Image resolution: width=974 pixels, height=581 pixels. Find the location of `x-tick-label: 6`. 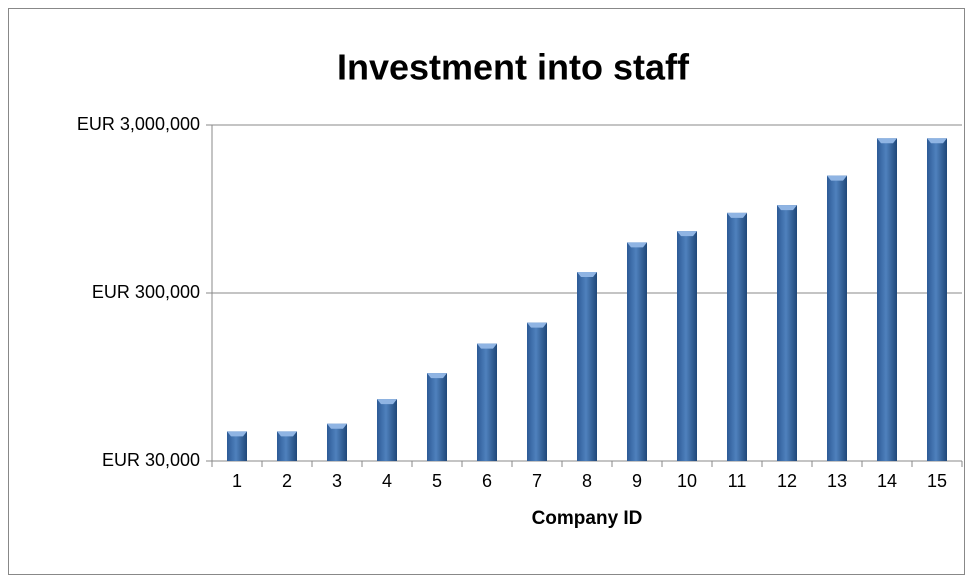

x-tick-label: 6 is located at coordinates (487, 481).